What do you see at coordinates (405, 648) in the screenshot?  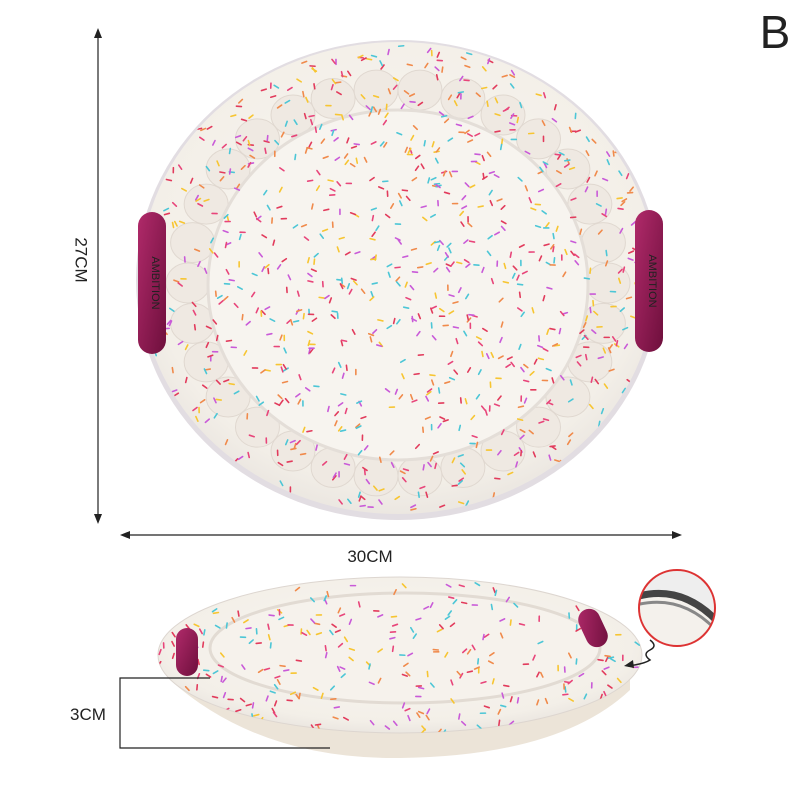 I see `side-base` at bounding box center [405, 648].